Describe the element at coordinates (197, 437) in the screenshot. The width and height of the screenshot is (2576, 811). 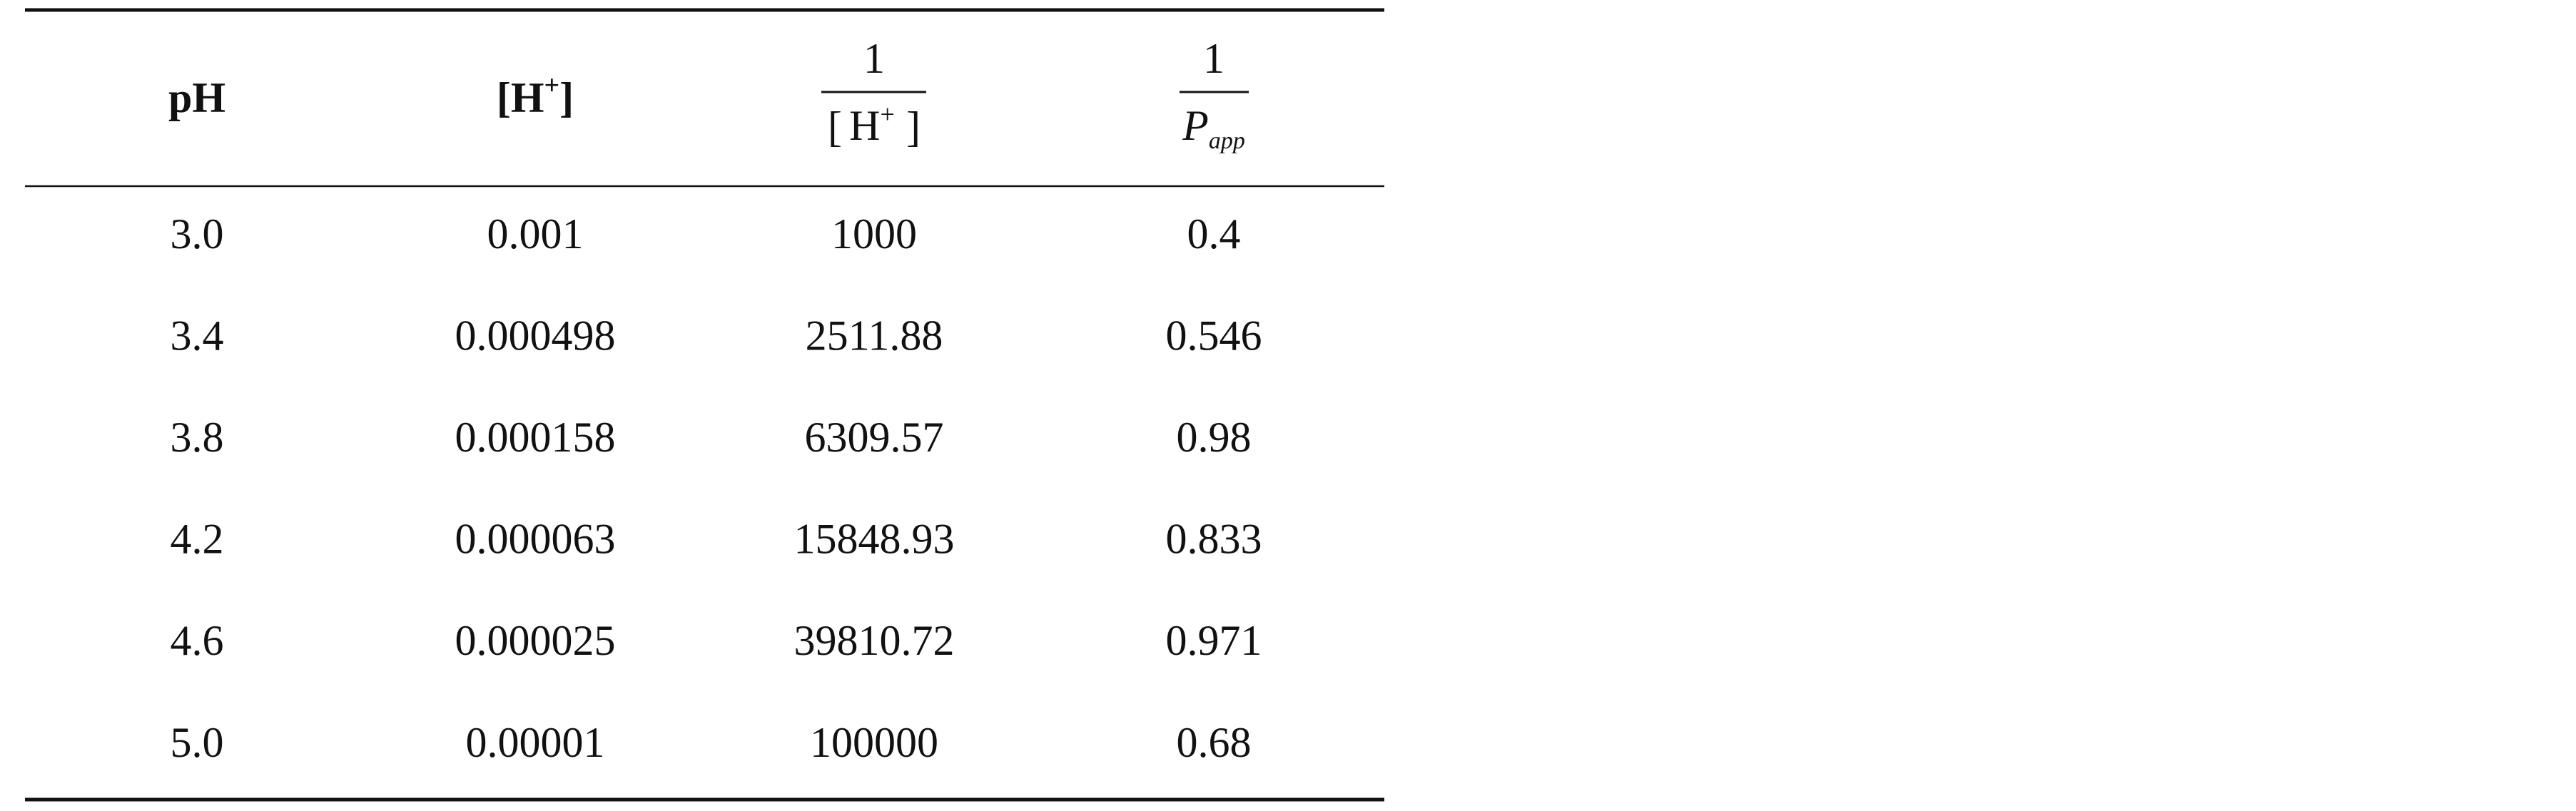
I see `table-cell: 3.8` at that location.